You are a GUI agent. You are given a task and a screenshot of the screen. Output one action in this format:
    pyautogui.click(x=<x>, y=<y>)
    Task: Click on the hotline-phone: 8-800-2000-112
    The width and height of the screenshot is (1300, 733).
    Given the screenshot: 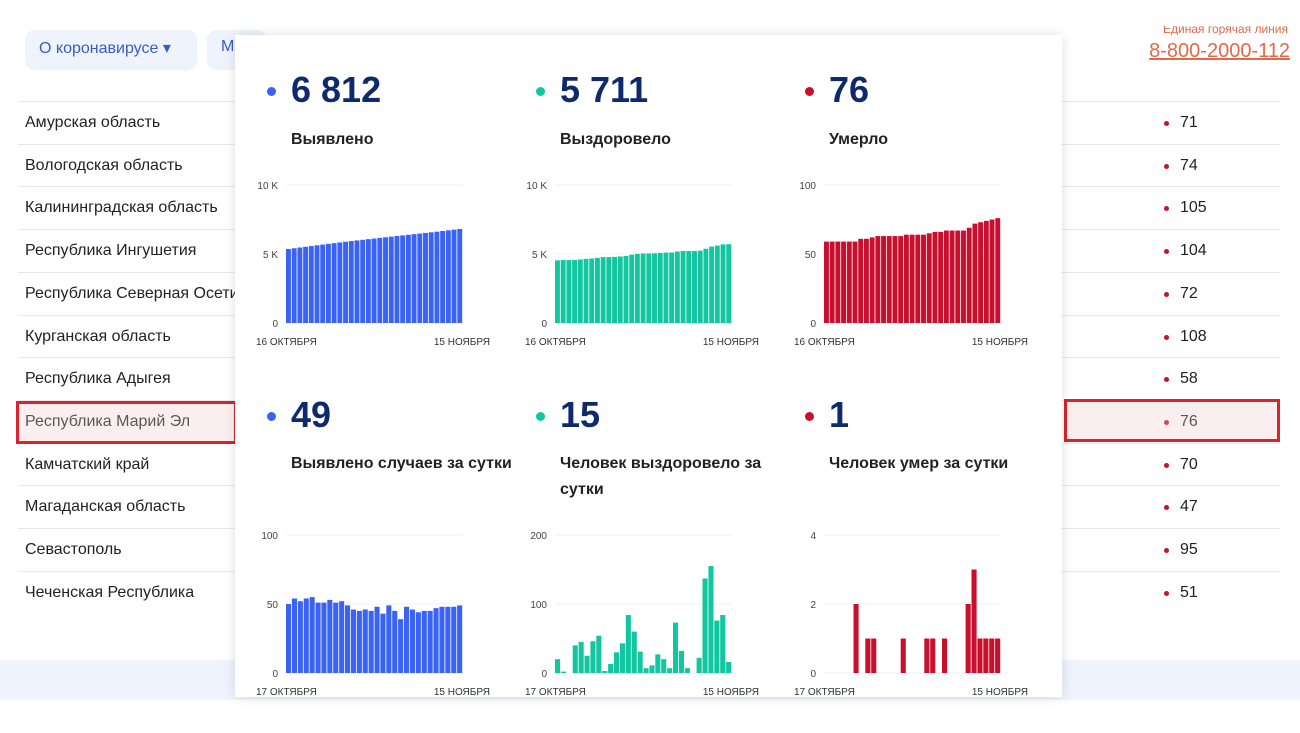 What is the action you would take?
    pyautogui.click(x=1219, y=51)
    